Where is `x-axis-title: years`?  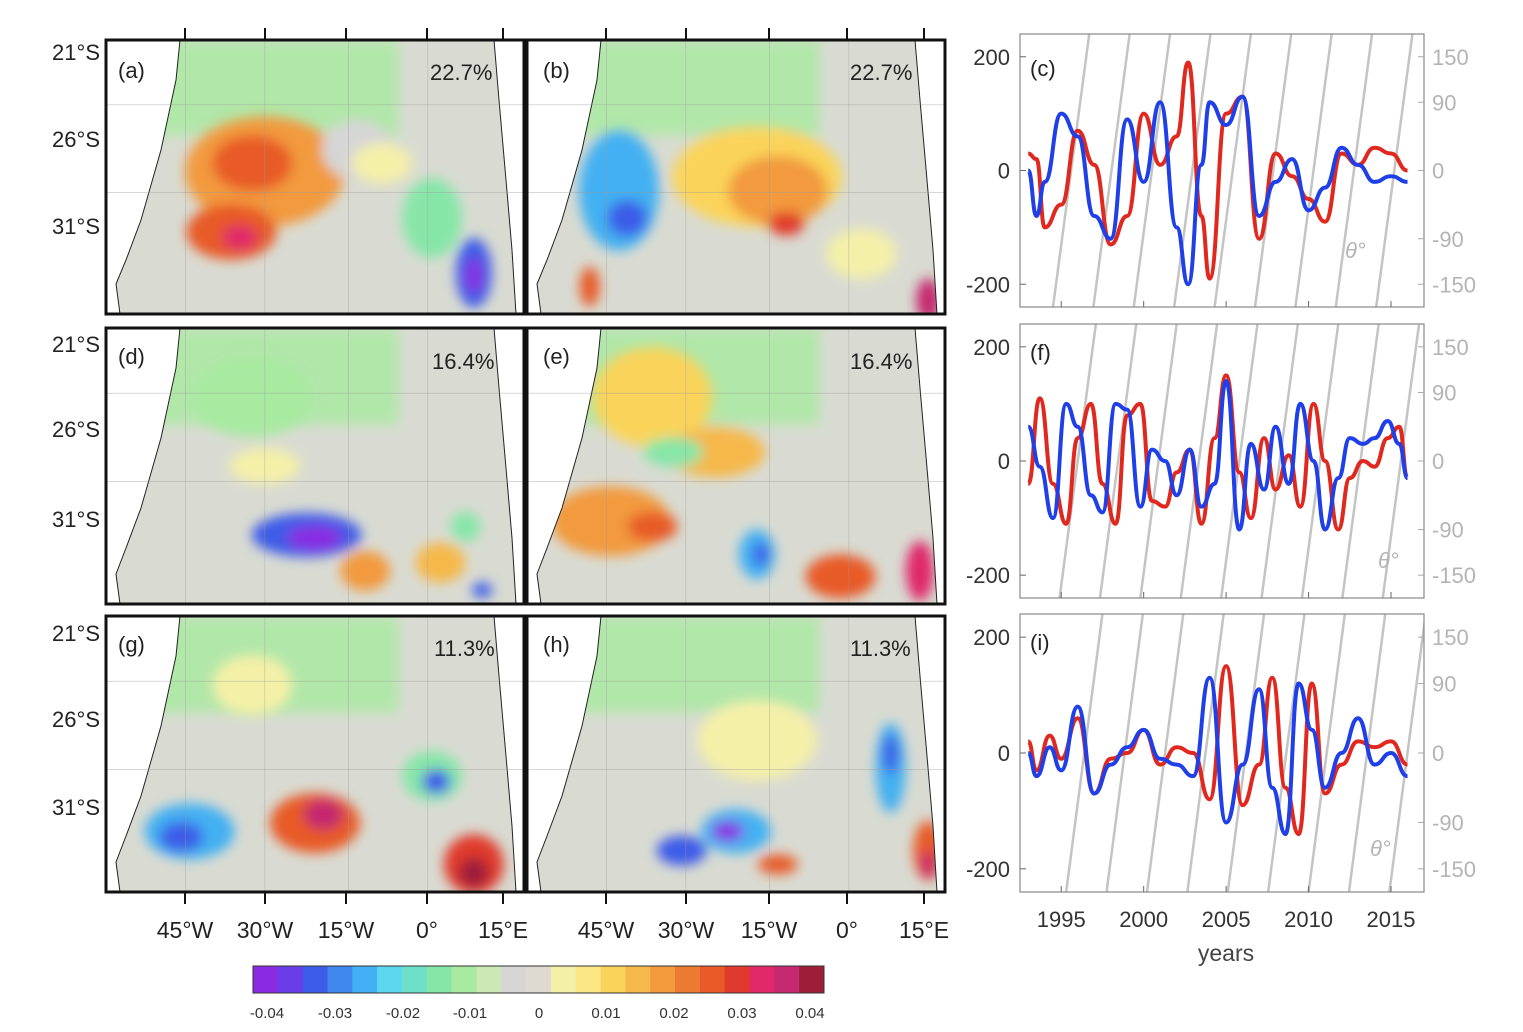
x-axis-title: years is located at coordinates (1226, 953).